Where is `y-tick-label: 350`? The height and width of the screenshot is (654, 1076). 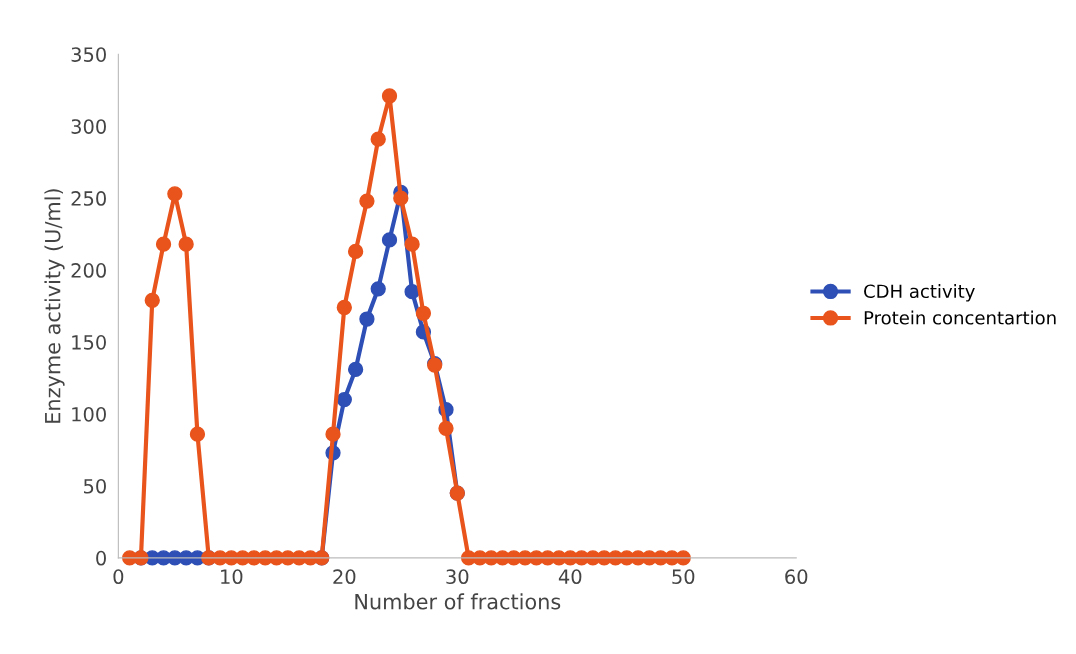
y-tick-label: 350 is located at coordinates (88, 54).